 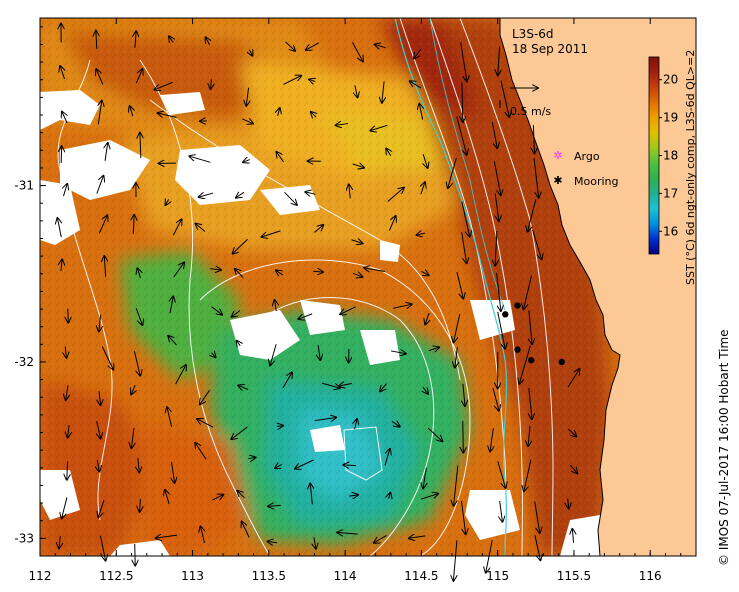 What do you see at coordinates (533, 334) in the screenshot?
I see `mooring-markers` at bounding box center [533, 334].